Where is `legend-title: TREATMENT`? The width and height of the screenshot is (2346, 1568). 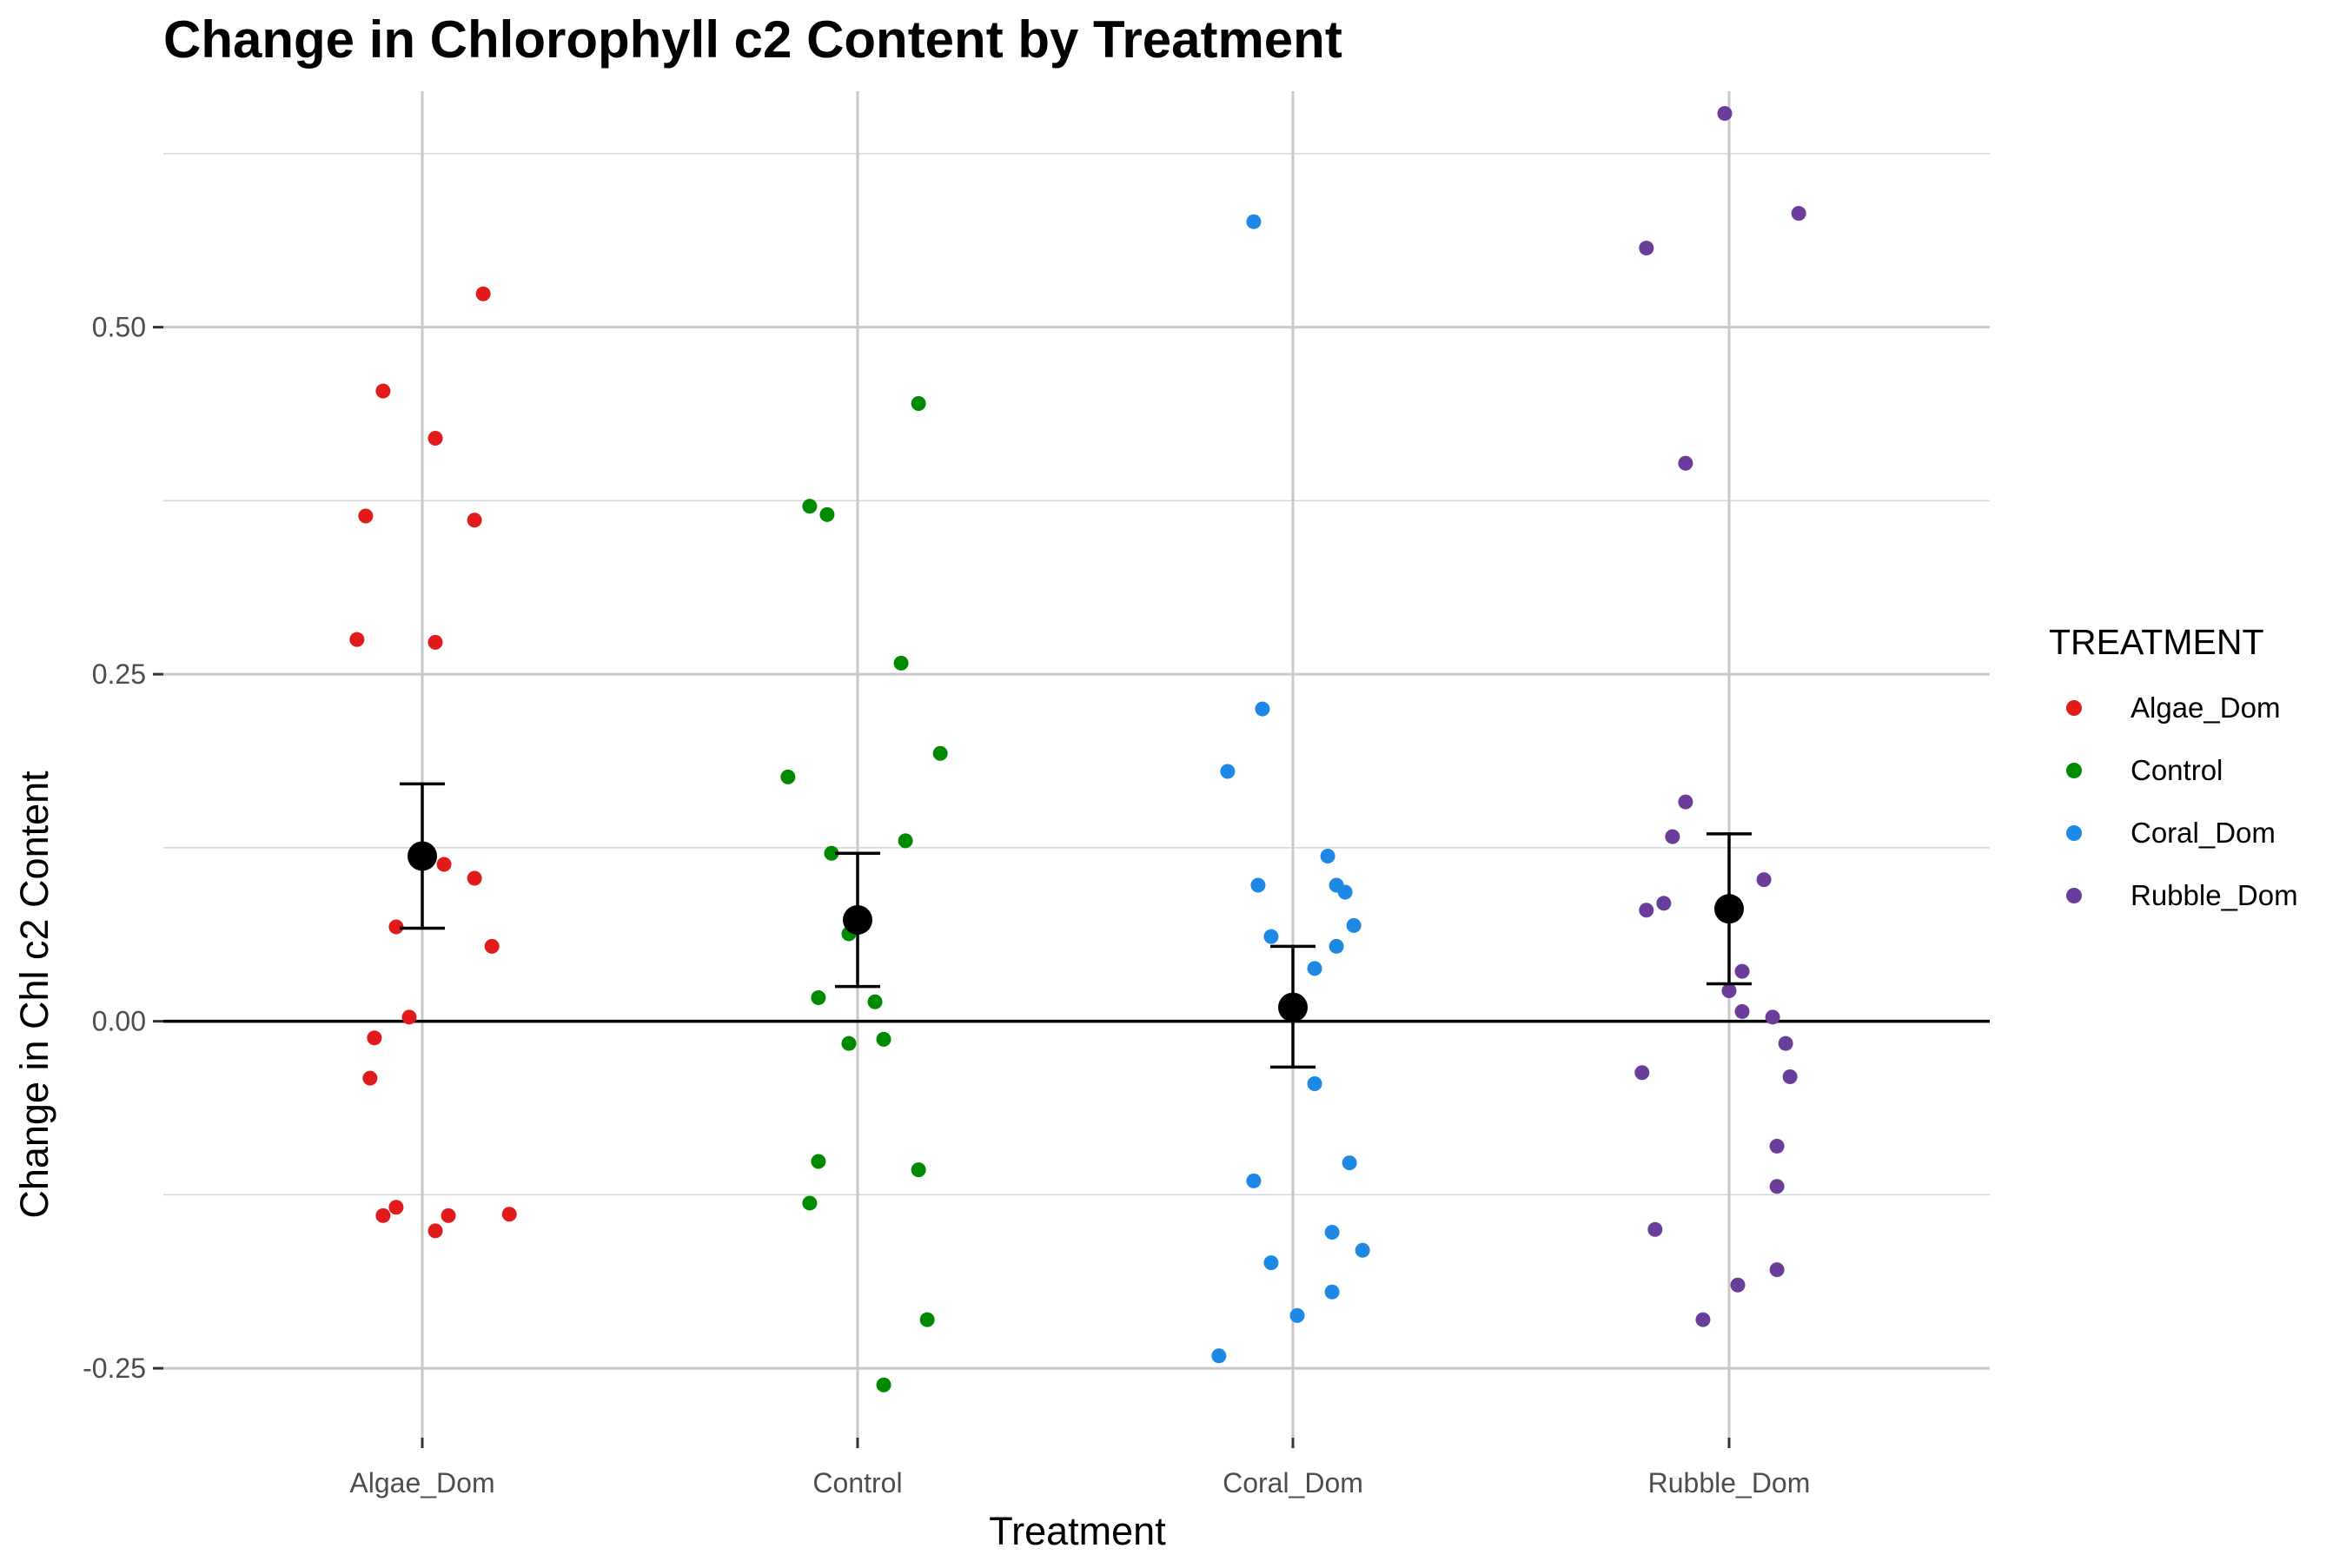 legend-title: TREATMENT is located at coordinates (2156, 642).